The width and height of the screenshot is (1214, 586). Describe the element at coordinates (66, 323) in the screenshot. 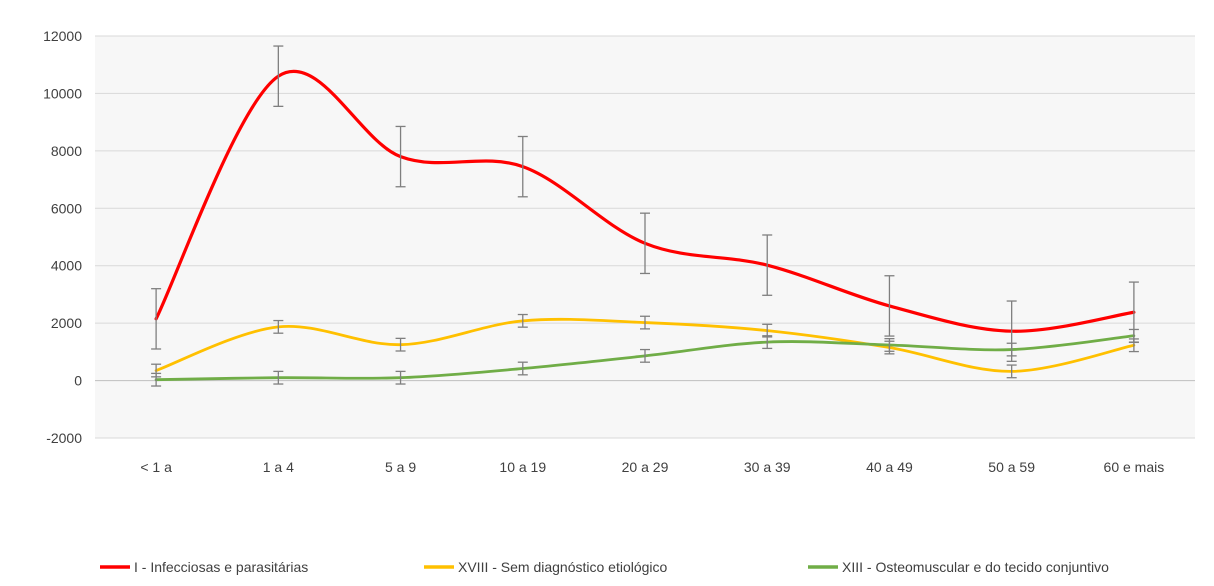

I see `y-tick-label: 2000` at that location.